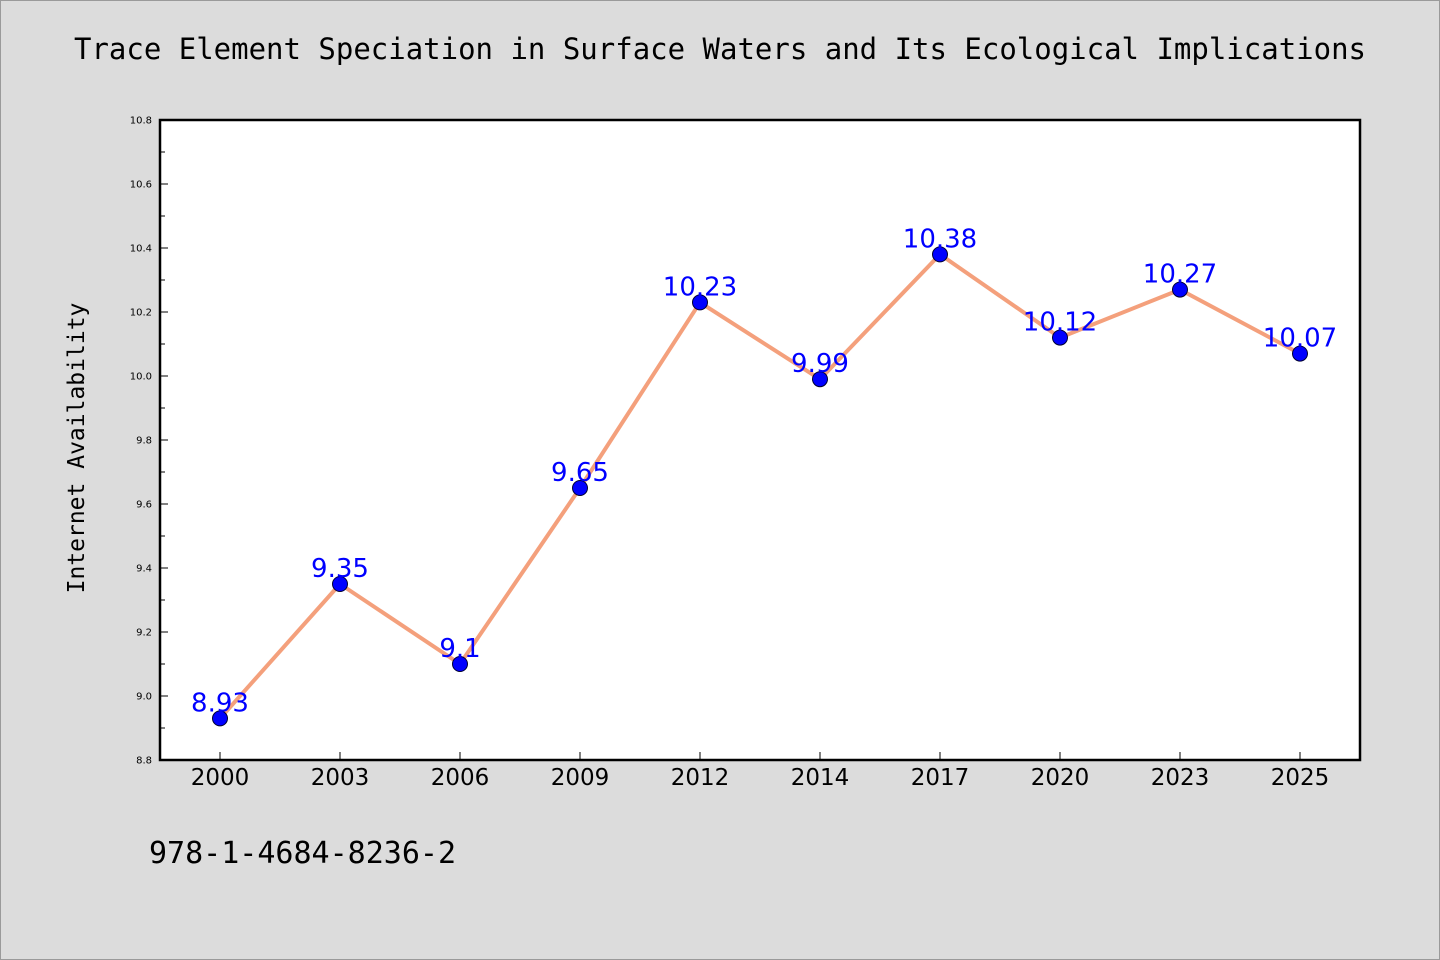 This screenshot has width=1440, height=960. What do you see at coordinates (1180, 778) in the screenshot?
I see `x-tick-label: 2023` at bounding box center [1180, 778].